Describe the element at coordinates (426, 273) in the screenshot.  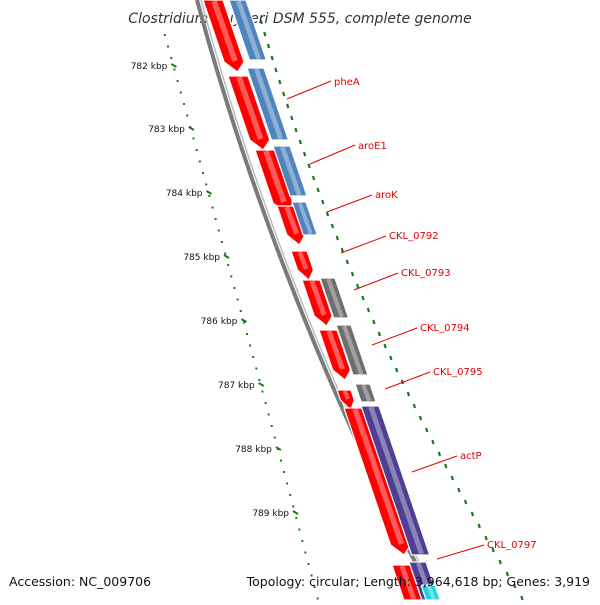
I see `gene-label: CKL_0793` at that location.